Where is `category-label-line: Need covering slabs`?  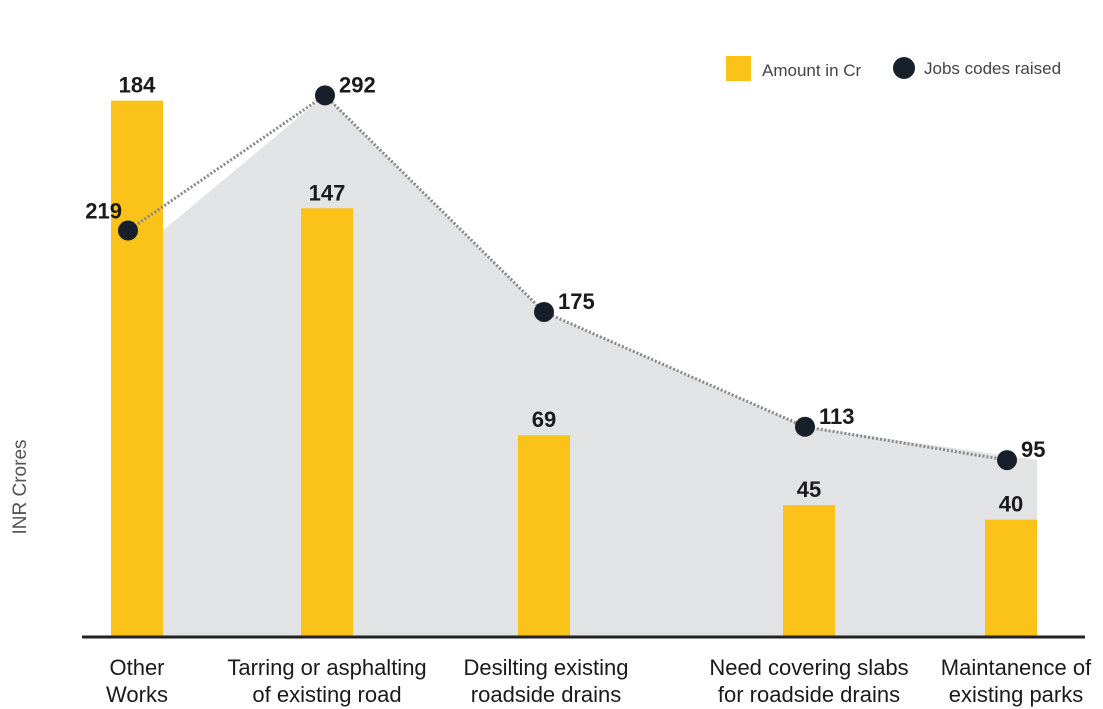 category-label-line: Need covering slabs is located at coordinates (808, 667).